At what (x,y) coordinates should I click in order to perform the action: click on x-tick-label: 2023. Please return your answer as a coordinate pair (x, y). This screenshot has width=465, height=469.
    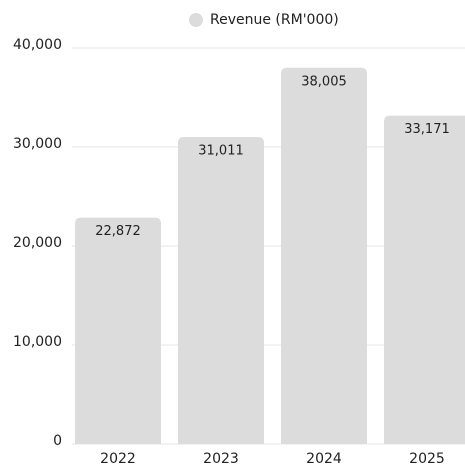
    Looking at the image, I should click on (221, 459).